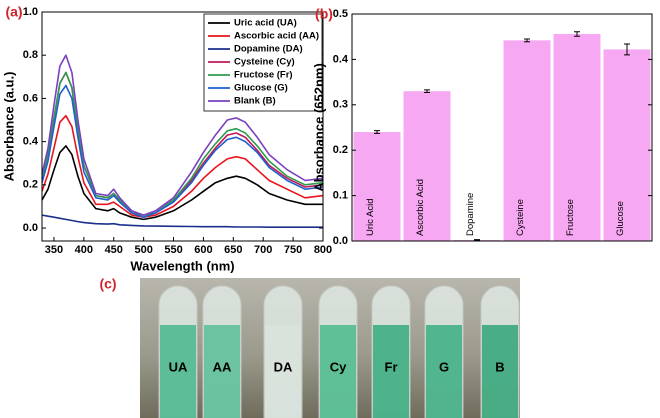  I want to click on x-tick-label: 800, so click(323, 250).